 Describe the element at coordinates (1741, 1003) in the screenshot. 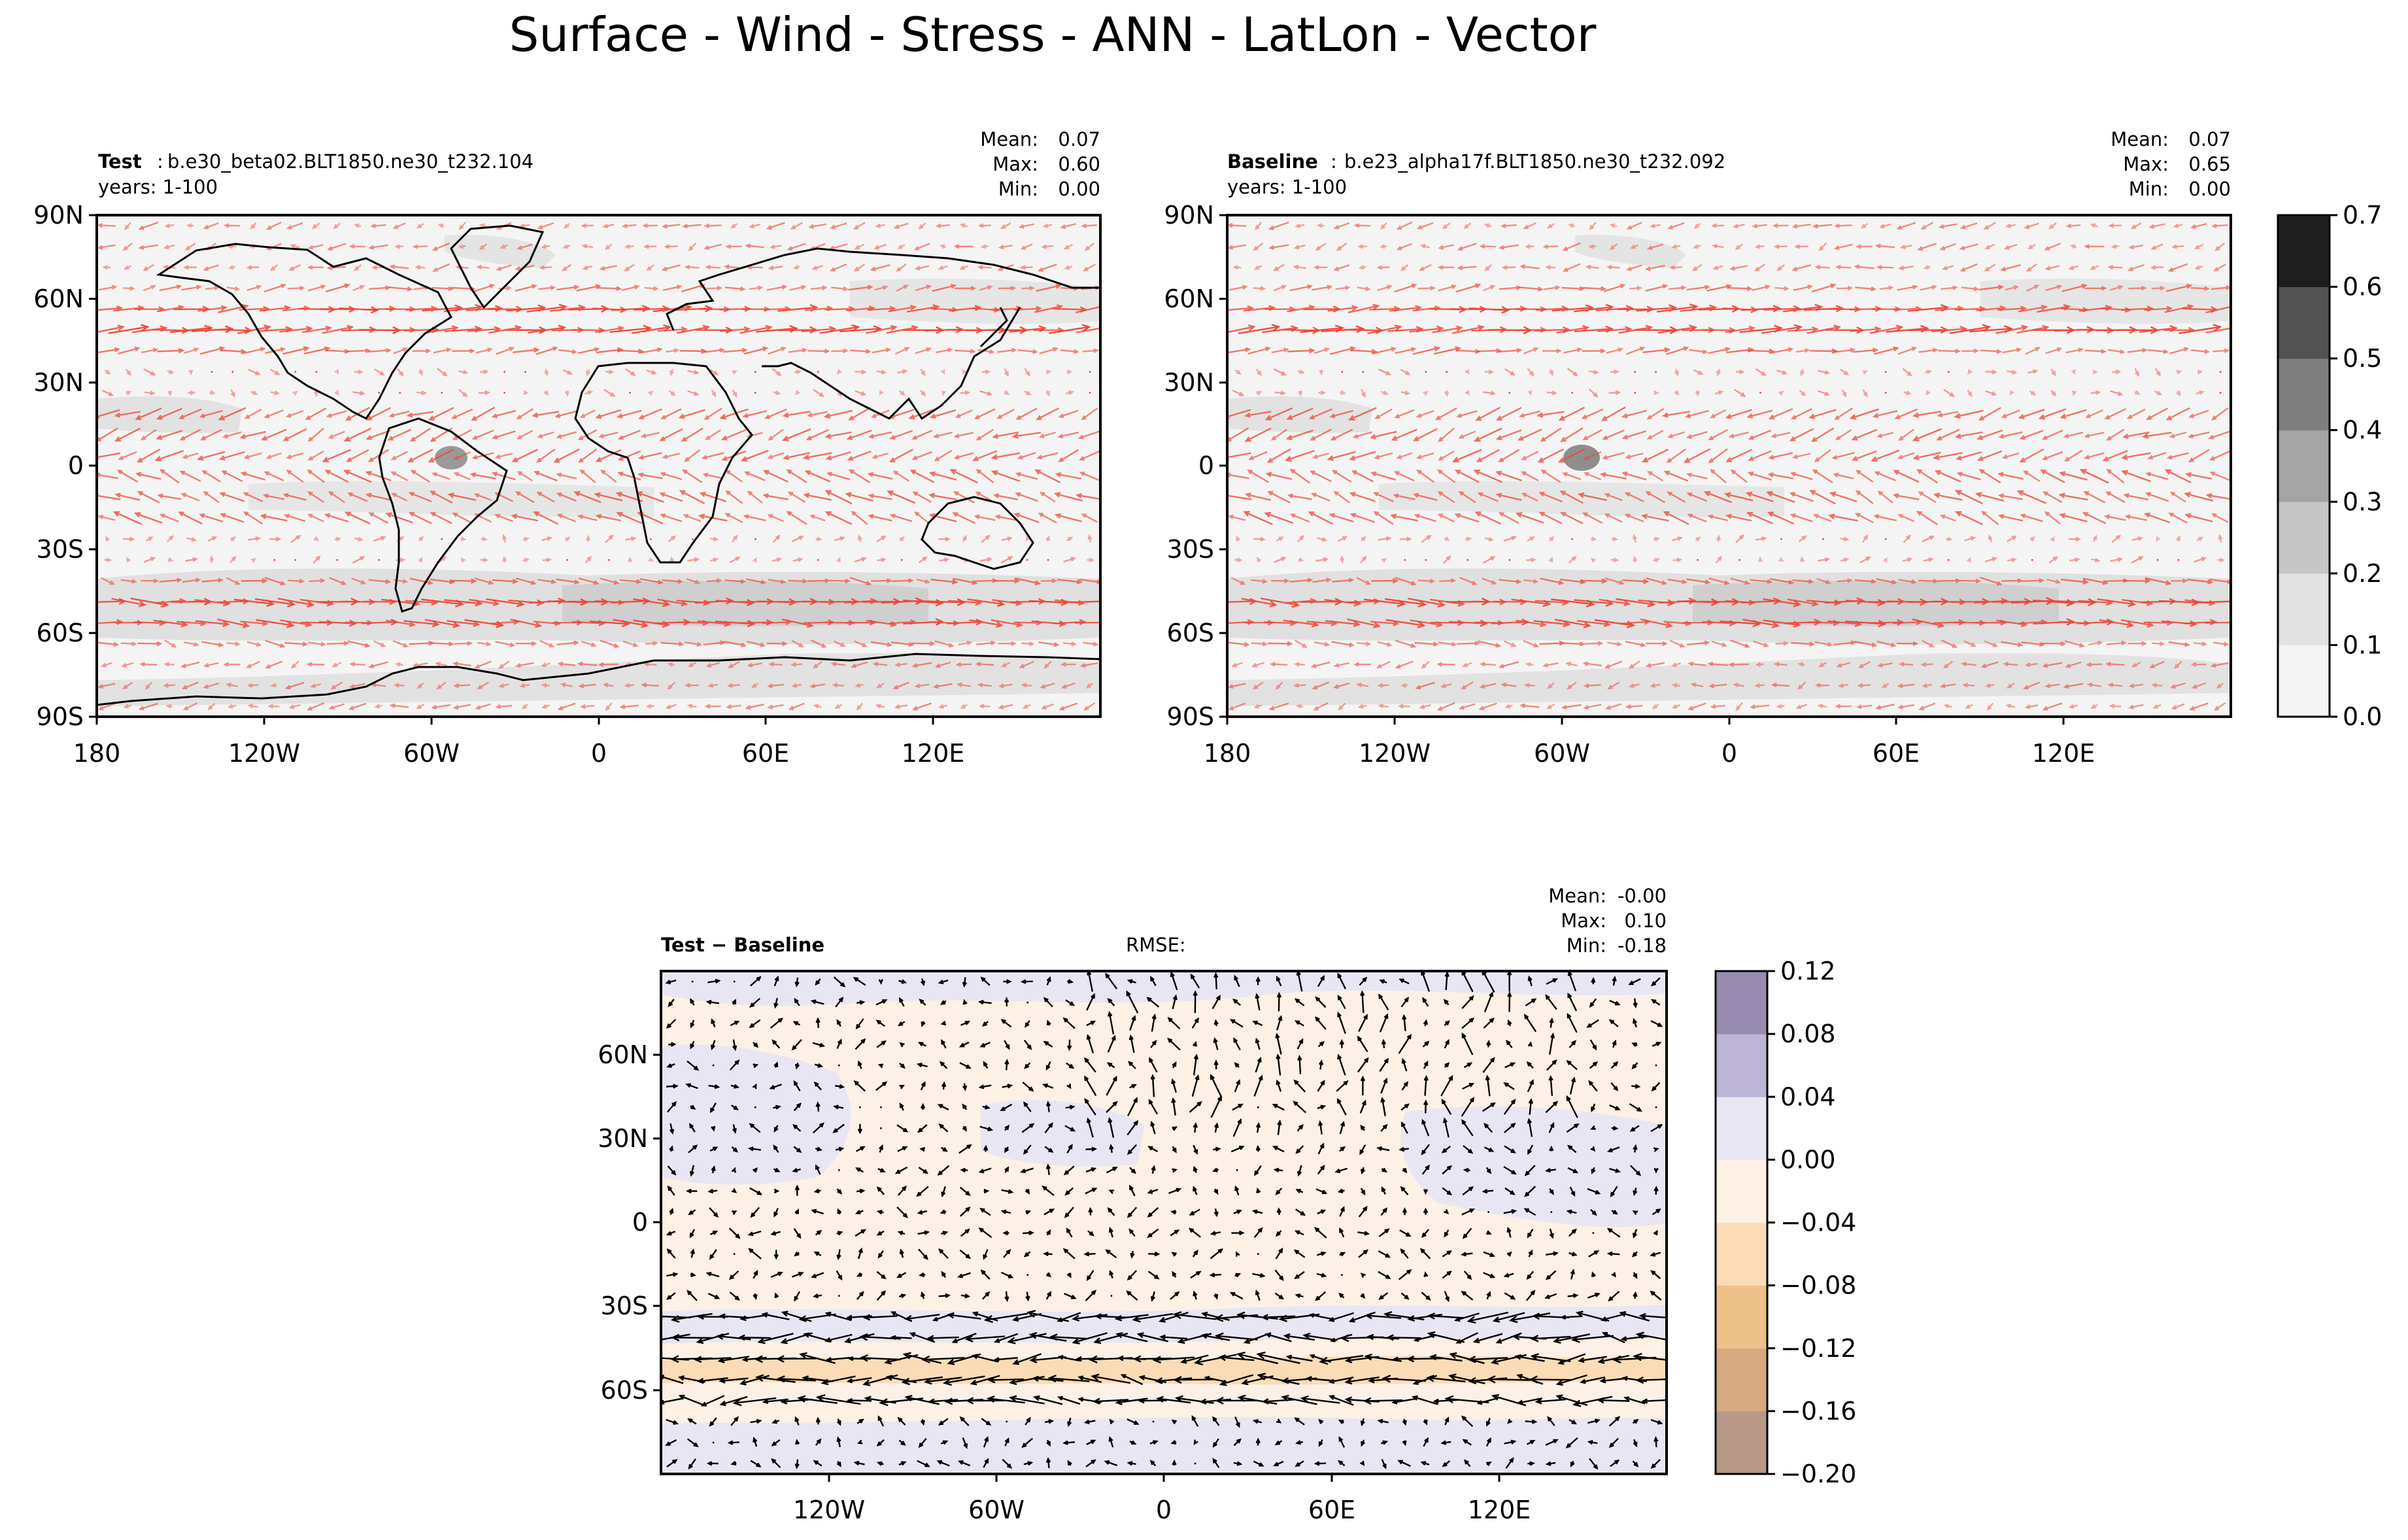

I see `colorbar-swatch` at that location.